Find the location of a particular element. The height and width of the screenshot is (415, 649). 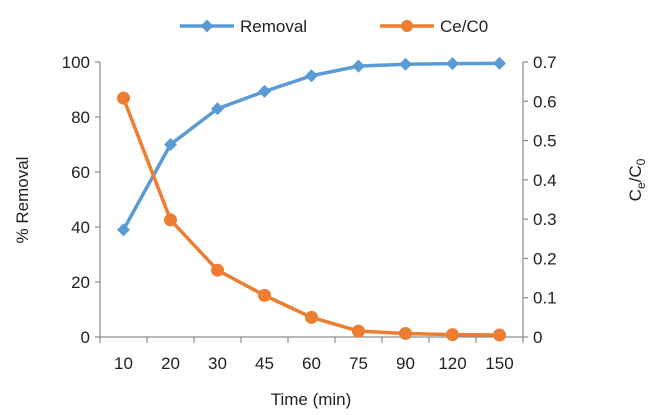

y-tick-label-left: 40 is located at coordinates (80, 227).